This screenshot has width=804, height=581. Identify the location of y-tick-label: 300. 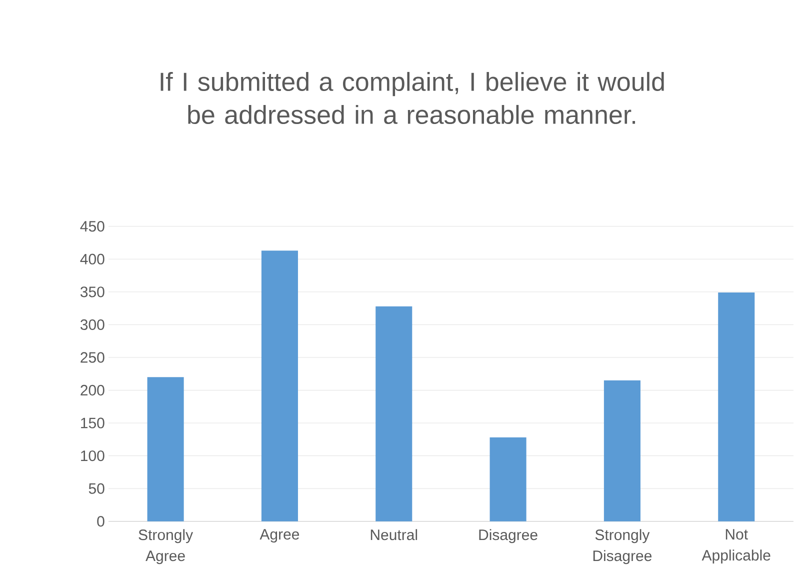
(92, 324).